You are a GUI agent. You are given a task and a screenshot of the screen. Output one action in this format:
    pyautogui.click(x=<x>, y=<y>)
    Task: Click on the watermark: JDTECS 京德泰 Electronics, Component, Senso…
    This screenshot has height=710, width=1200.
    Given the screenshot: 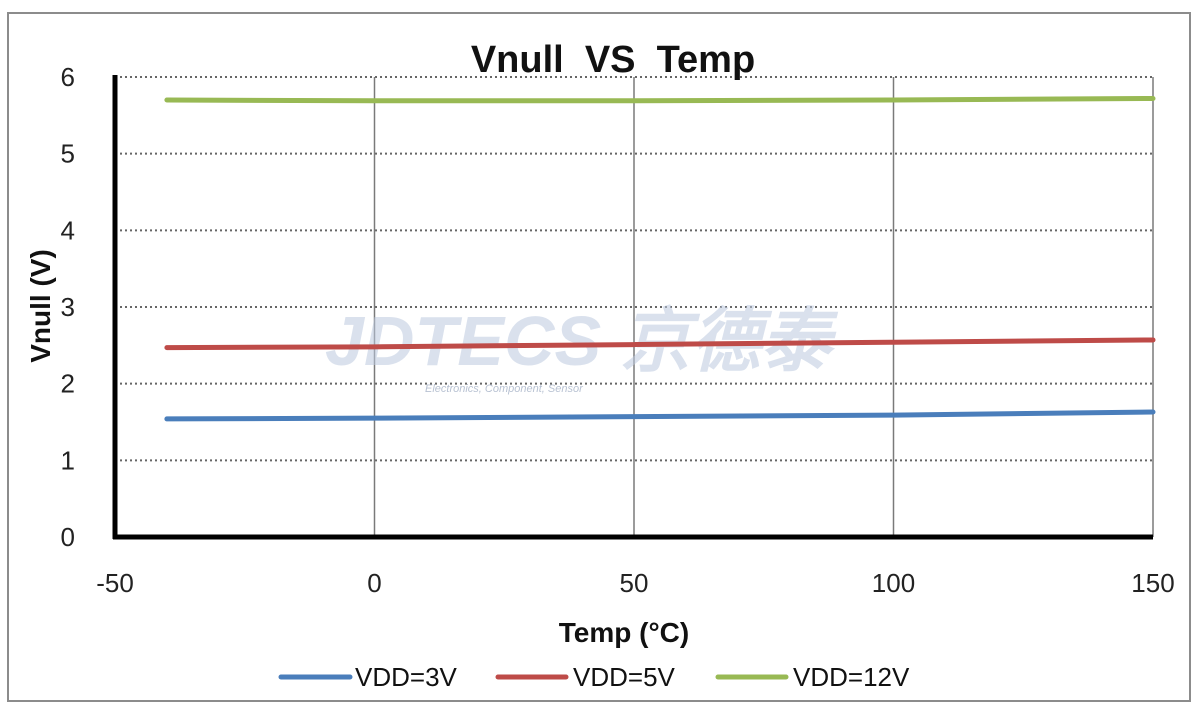 What is the action you would take?
    pyautogui.click(x=582, y=348)
    